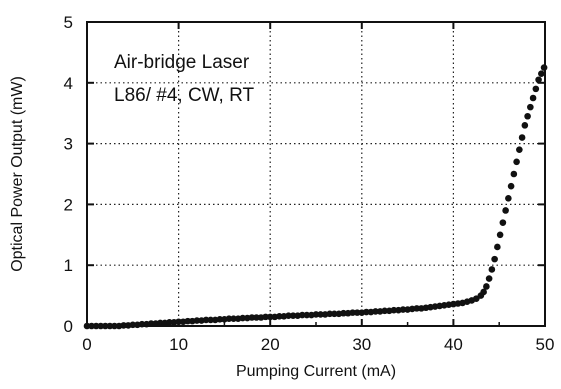 The image size is (561, 389). I want to click on y-tick-label: 5, so click(68, 22).